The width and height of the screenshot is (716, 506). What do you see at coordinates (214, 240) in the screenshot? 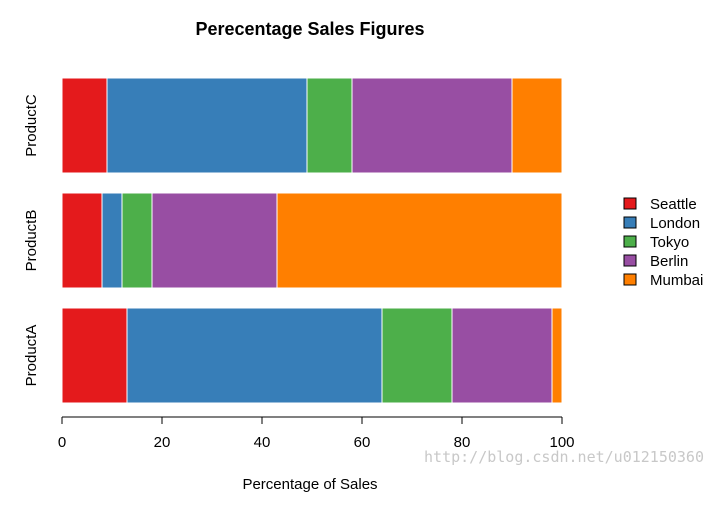
I see `bar-productb-berlin` at bounding box center [214, 240].